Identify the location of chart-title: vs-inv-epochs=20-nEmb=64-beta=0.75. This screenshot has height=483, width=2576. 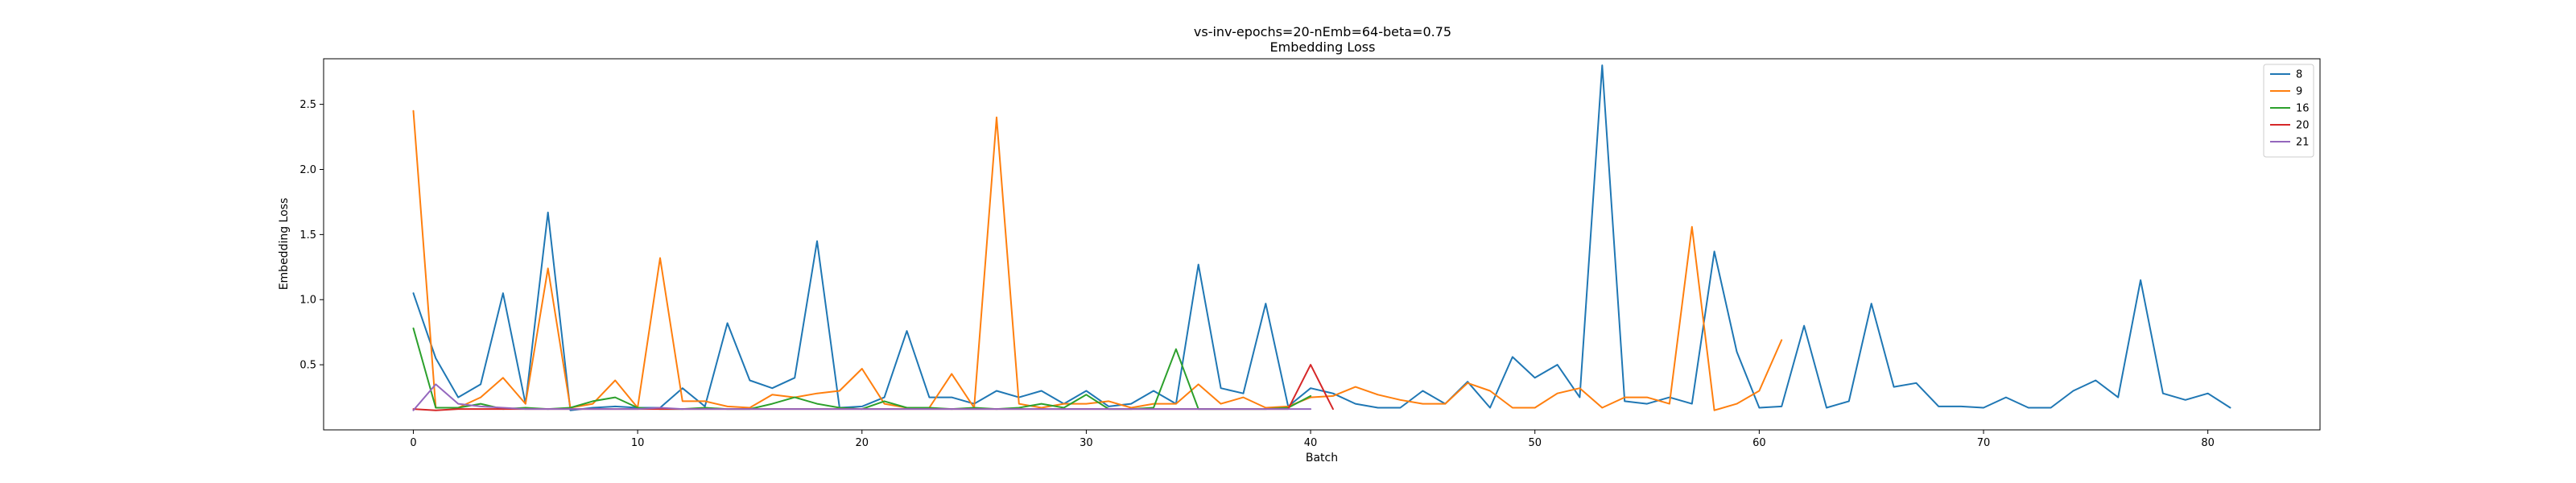
(1322, 31).